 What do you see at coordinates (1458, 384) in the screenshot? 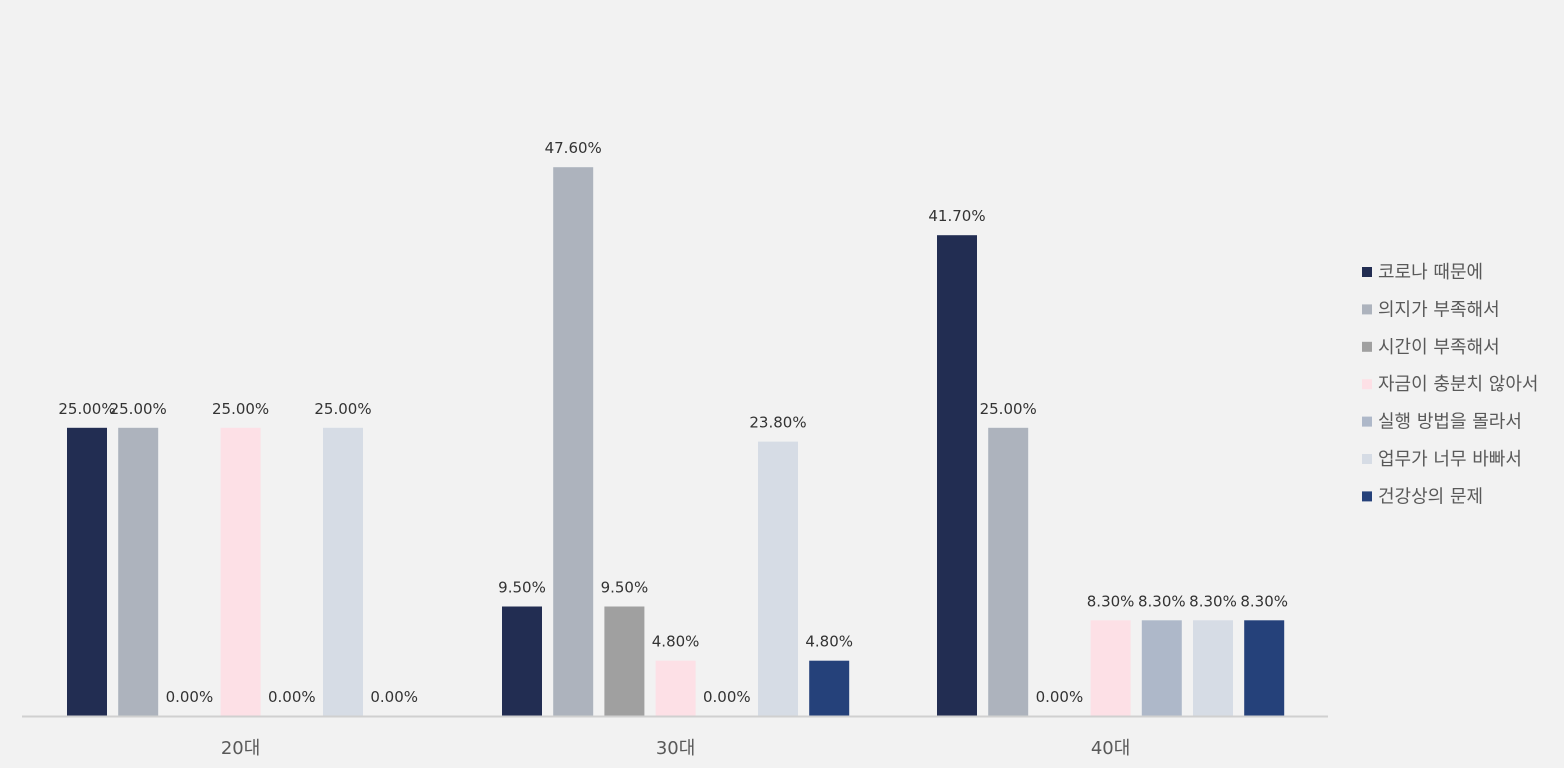
I see `legend-item-label: 자금이 충분치 않아서` at bounding box center [1458, 384].